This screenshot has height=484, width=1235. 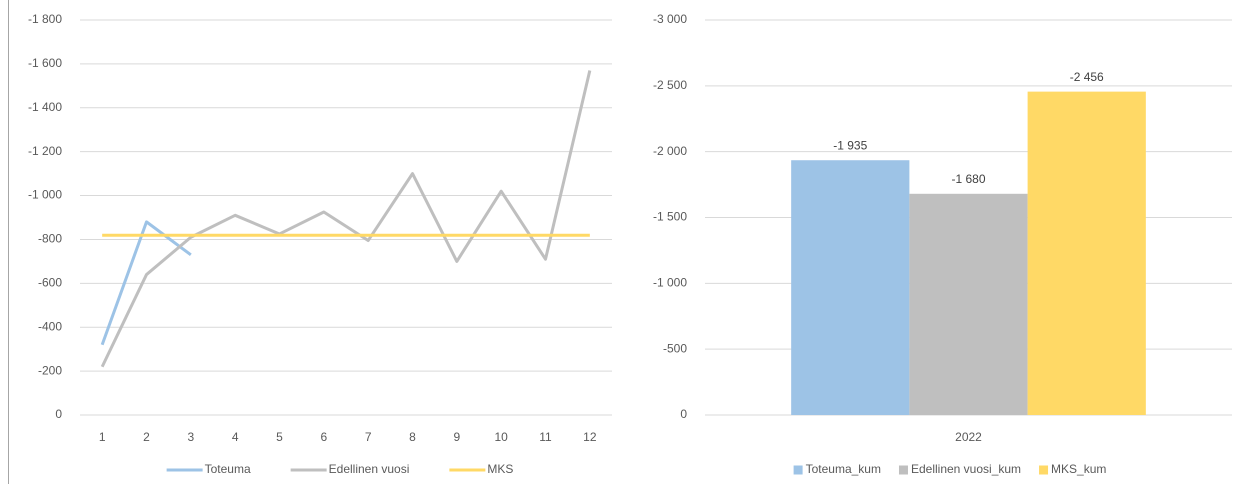 I want to click on y-tick-label: -1 500, so click(x=670, y=217).